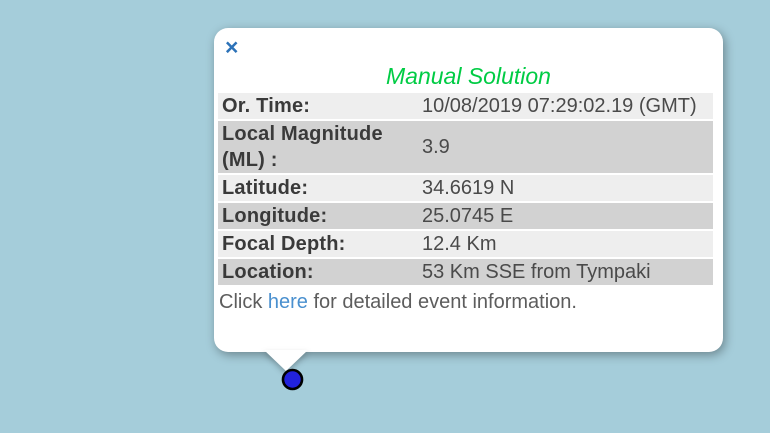 Image resolution: width=770 pixels, height=433 pixels. I want to click on row-value: 34.6619 N, so click(565, 188).